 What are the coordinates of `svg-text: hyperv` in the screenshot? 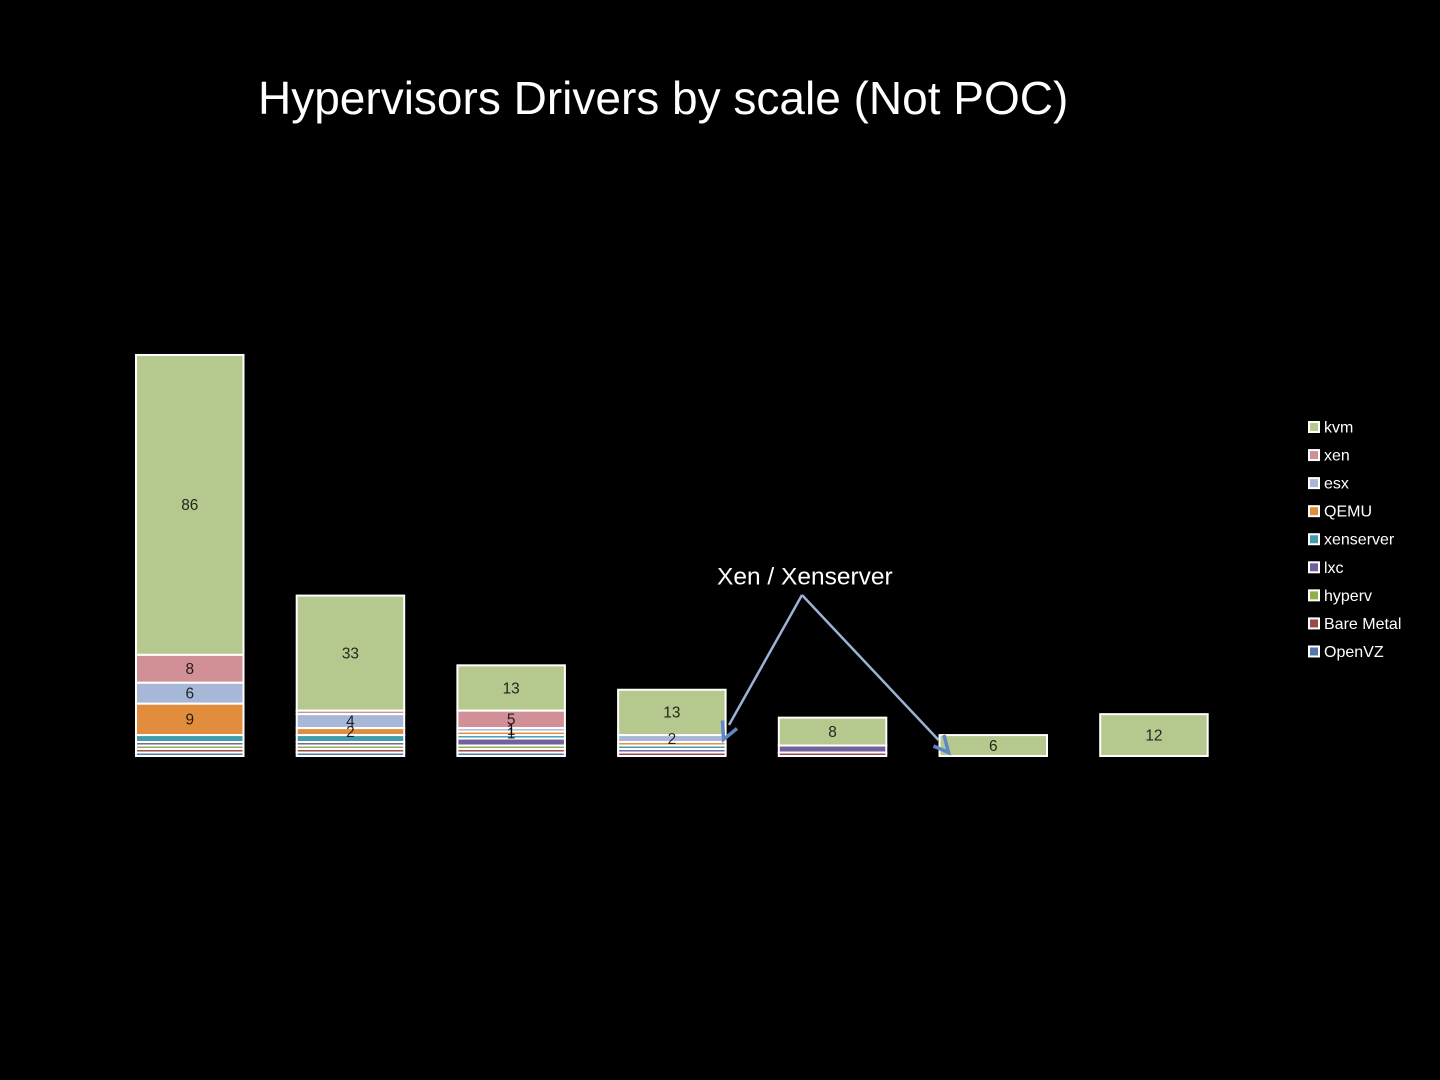 It's located at (1348, 596).